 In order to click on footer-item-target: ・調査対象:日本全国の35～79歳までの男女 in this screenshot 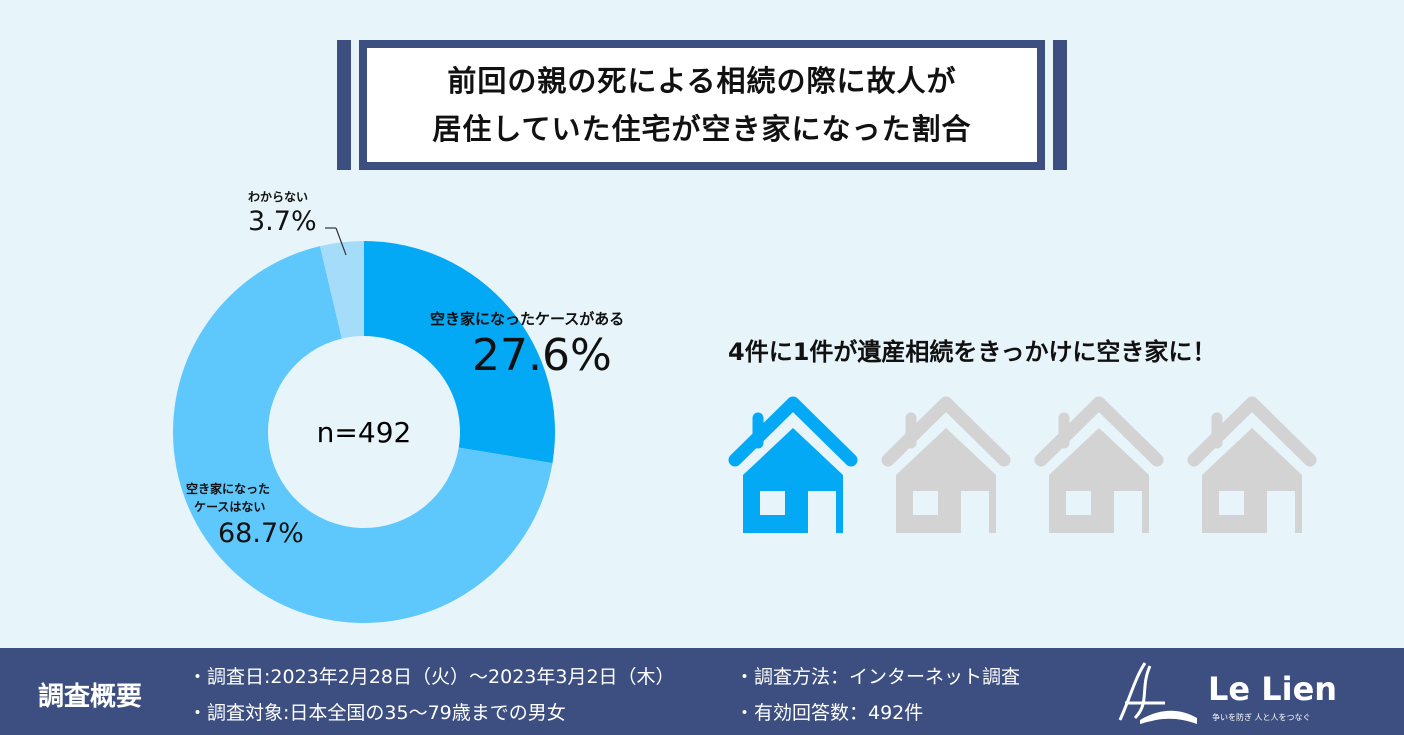, I will do `click(377, 713)`.